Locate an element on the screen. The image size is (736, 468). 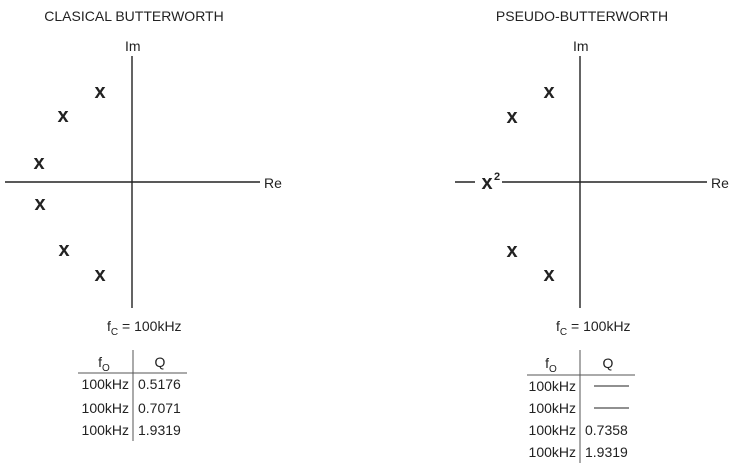
cell-q: 0.7071 is located at coordinates (159, 408).